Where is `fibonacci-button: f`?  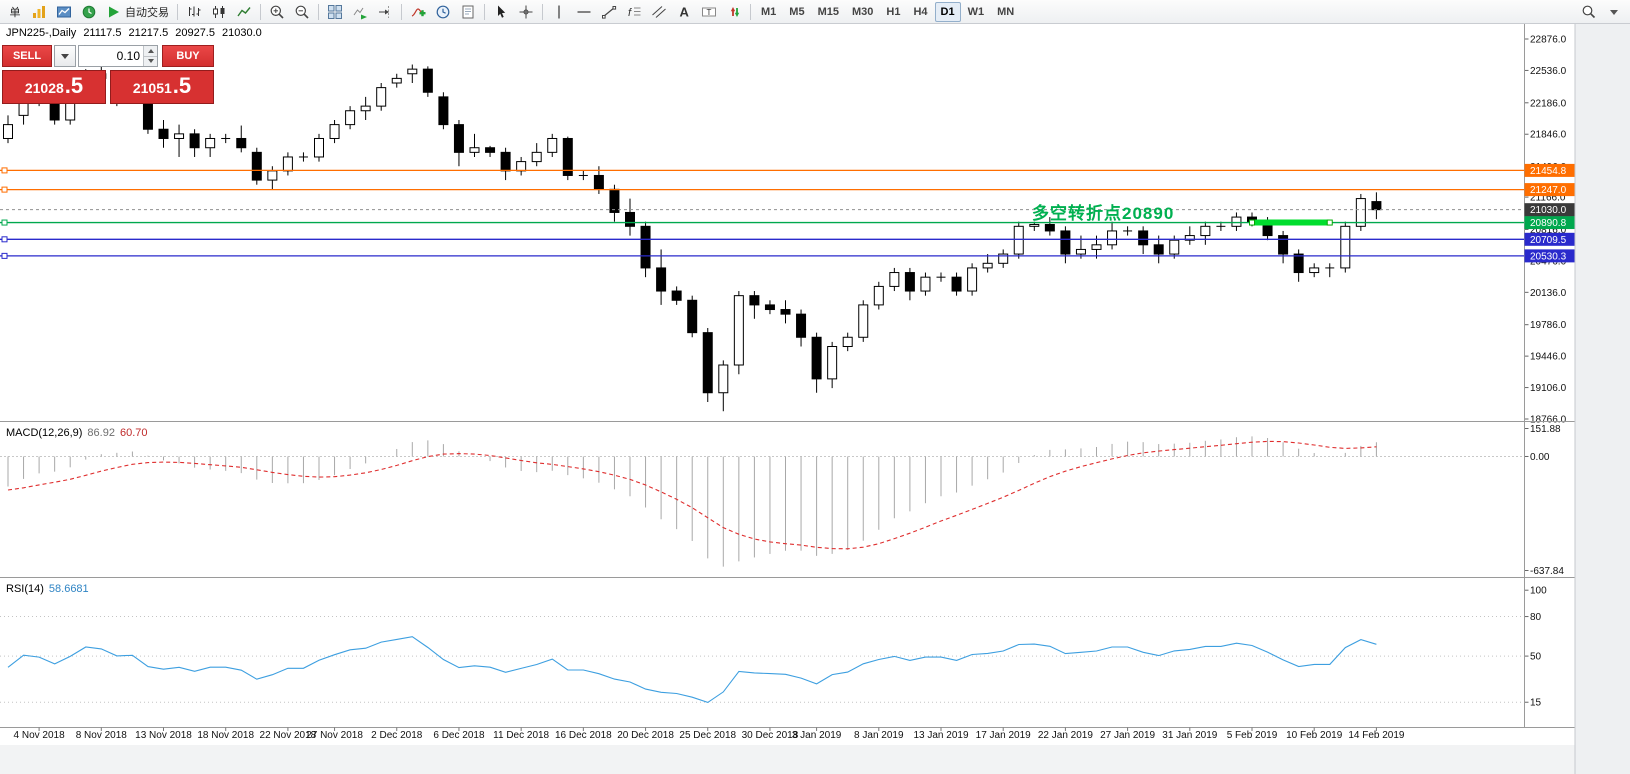 fibonacci-button: f is located at coordinates (634, 11).